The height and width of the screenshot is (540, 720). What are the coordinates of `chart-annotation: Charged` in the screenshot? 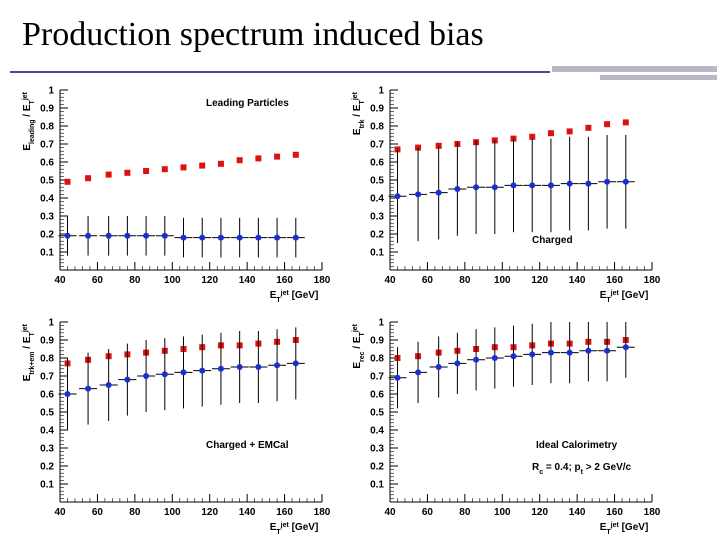 It's located at (552, 240).